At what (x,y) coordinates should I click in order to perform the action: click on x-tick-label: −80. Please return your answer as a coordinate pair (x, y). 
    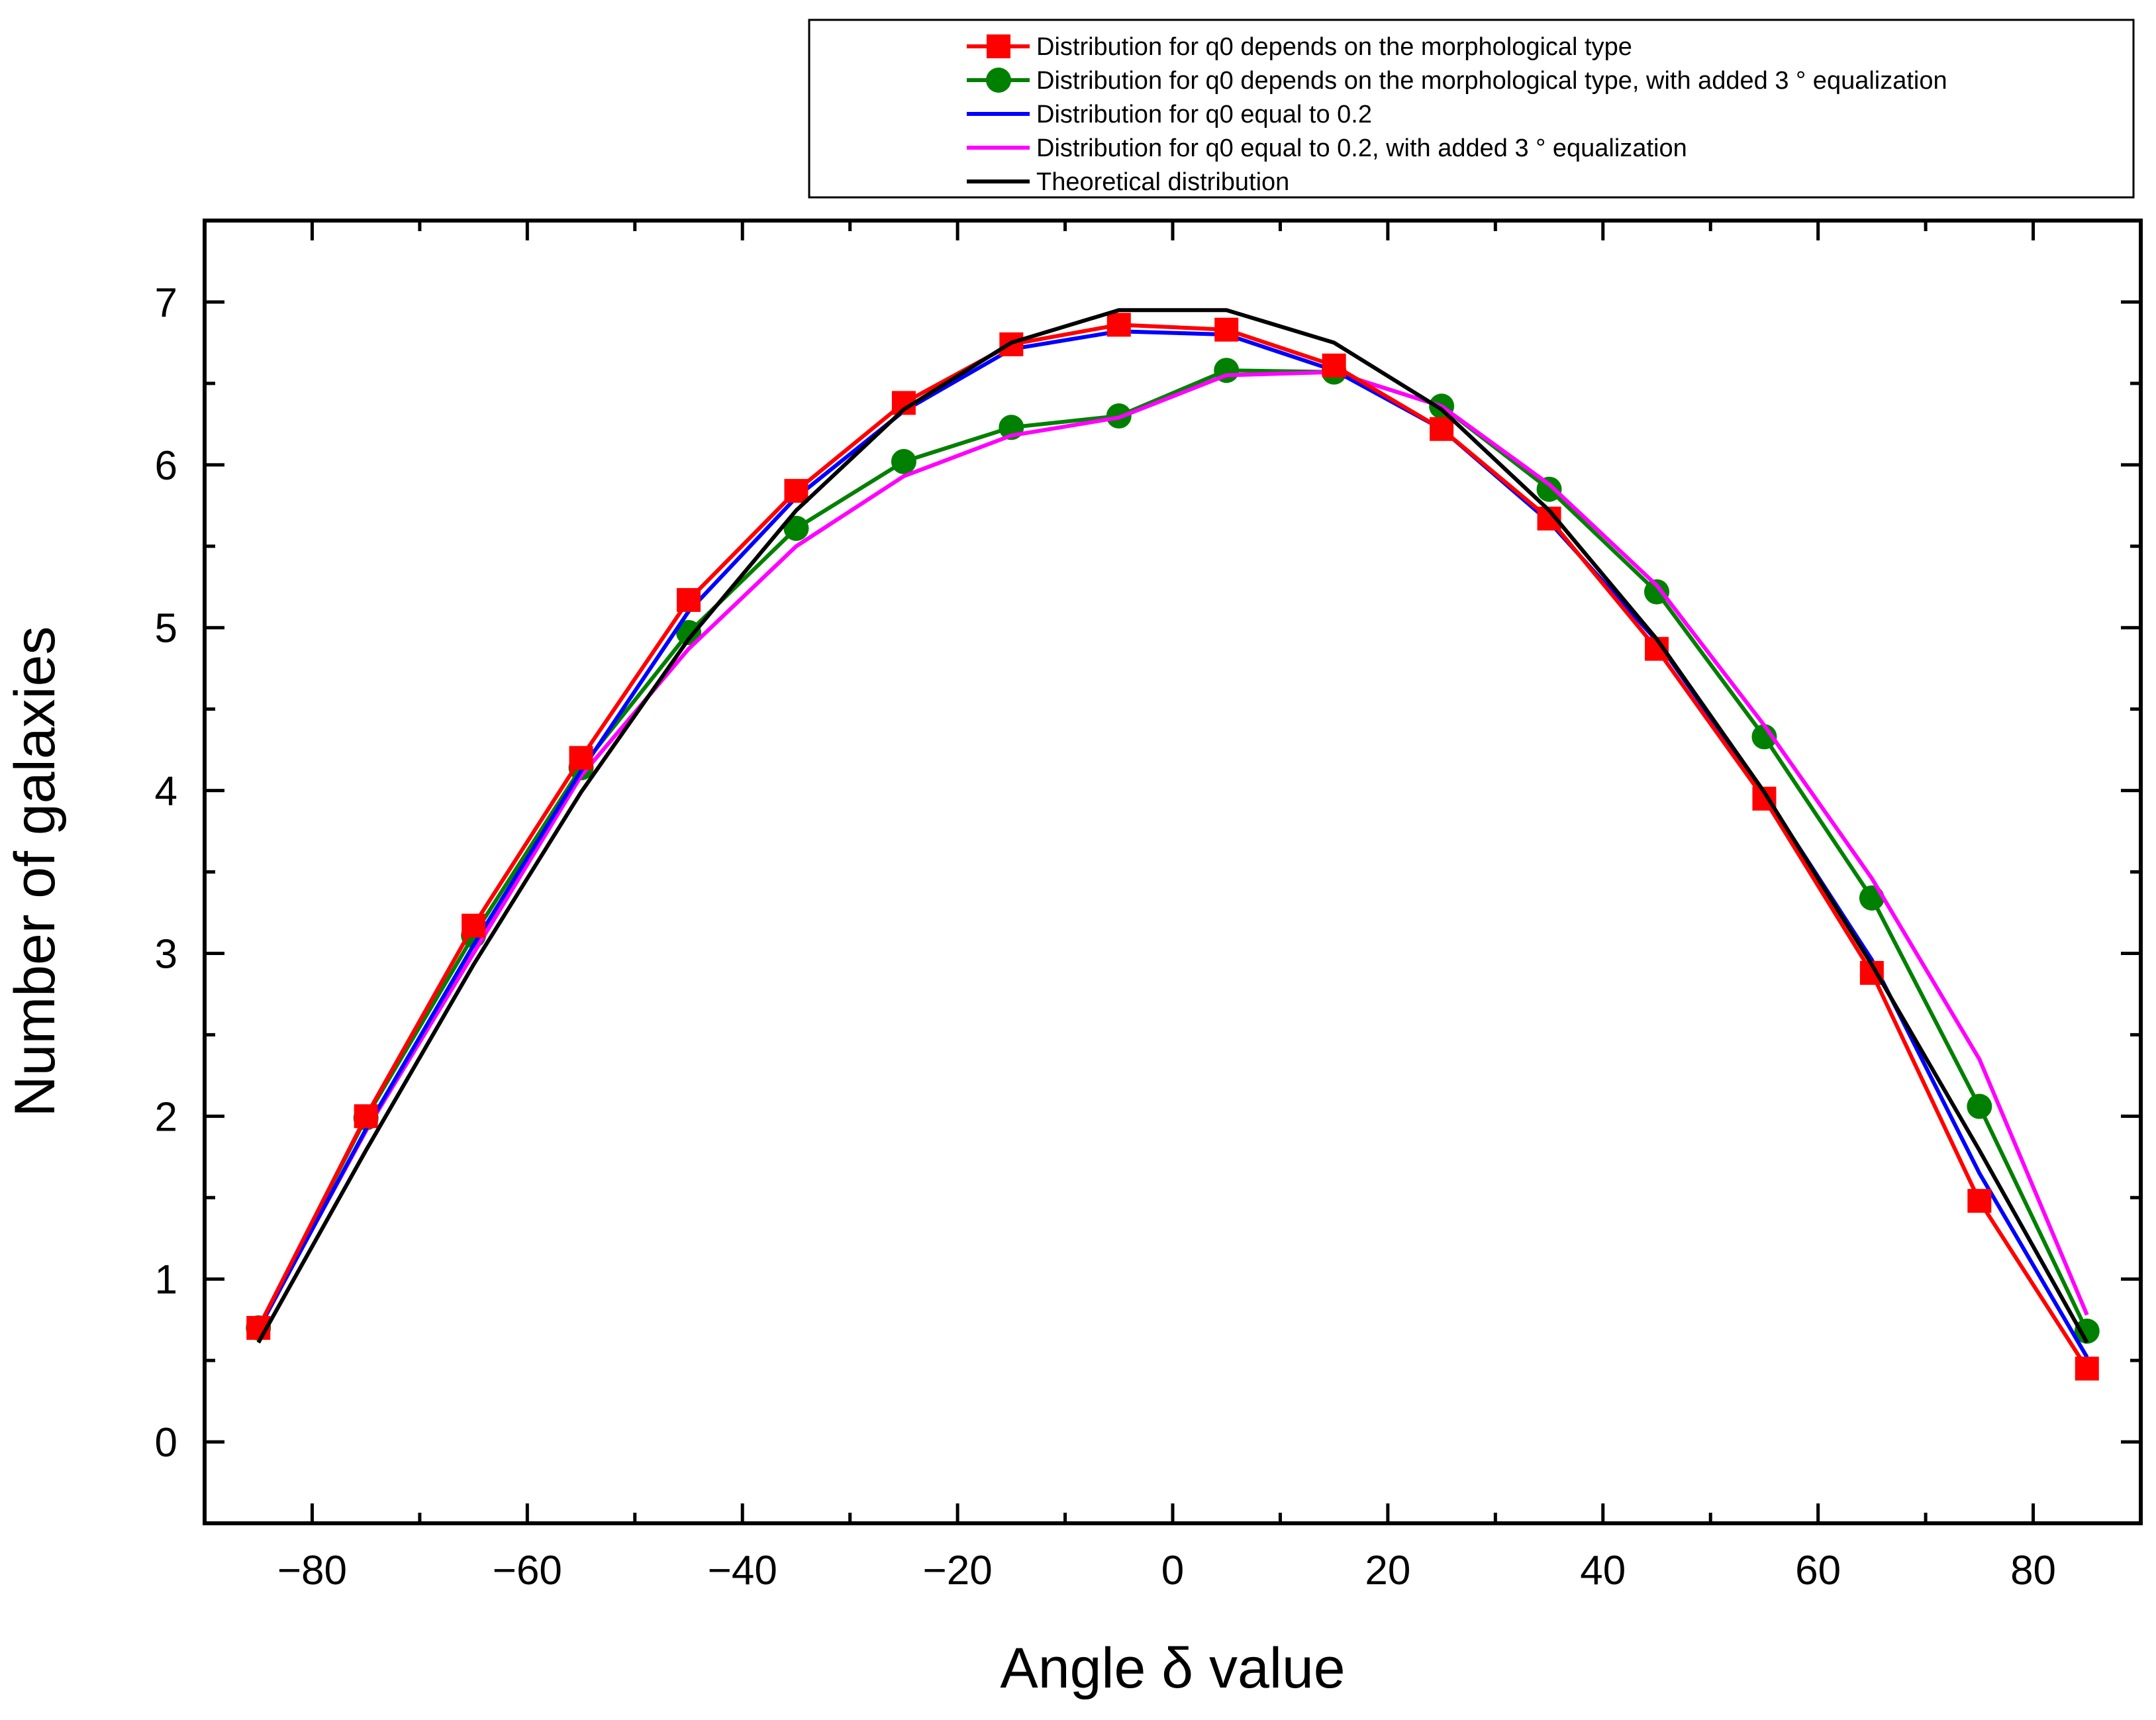
    Looking at the image, I should click on (312, 1571).